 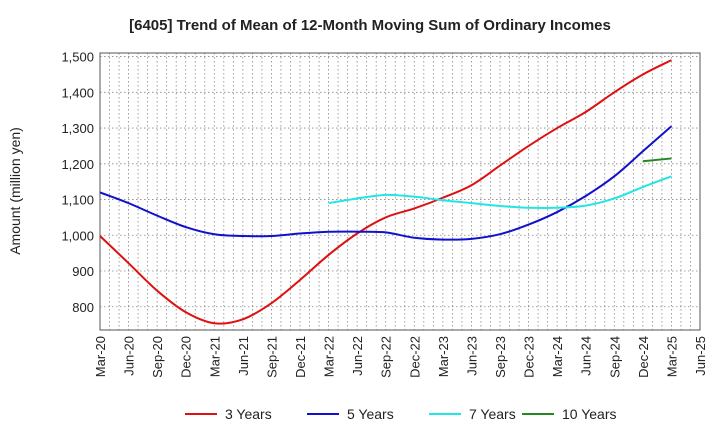 What do you see at coordinates (83, 271) in the screenshot?
I see `y-tick-label: 900` at bounding box center [83, 271].